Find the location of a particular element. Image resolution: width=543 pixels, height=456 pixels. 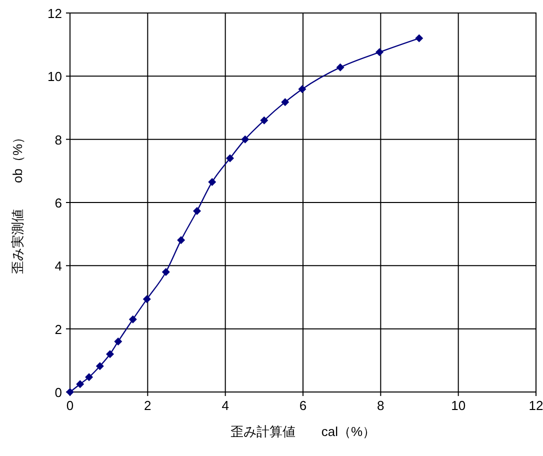

y-tick-label: 0 is located at coordinates (58, 392).